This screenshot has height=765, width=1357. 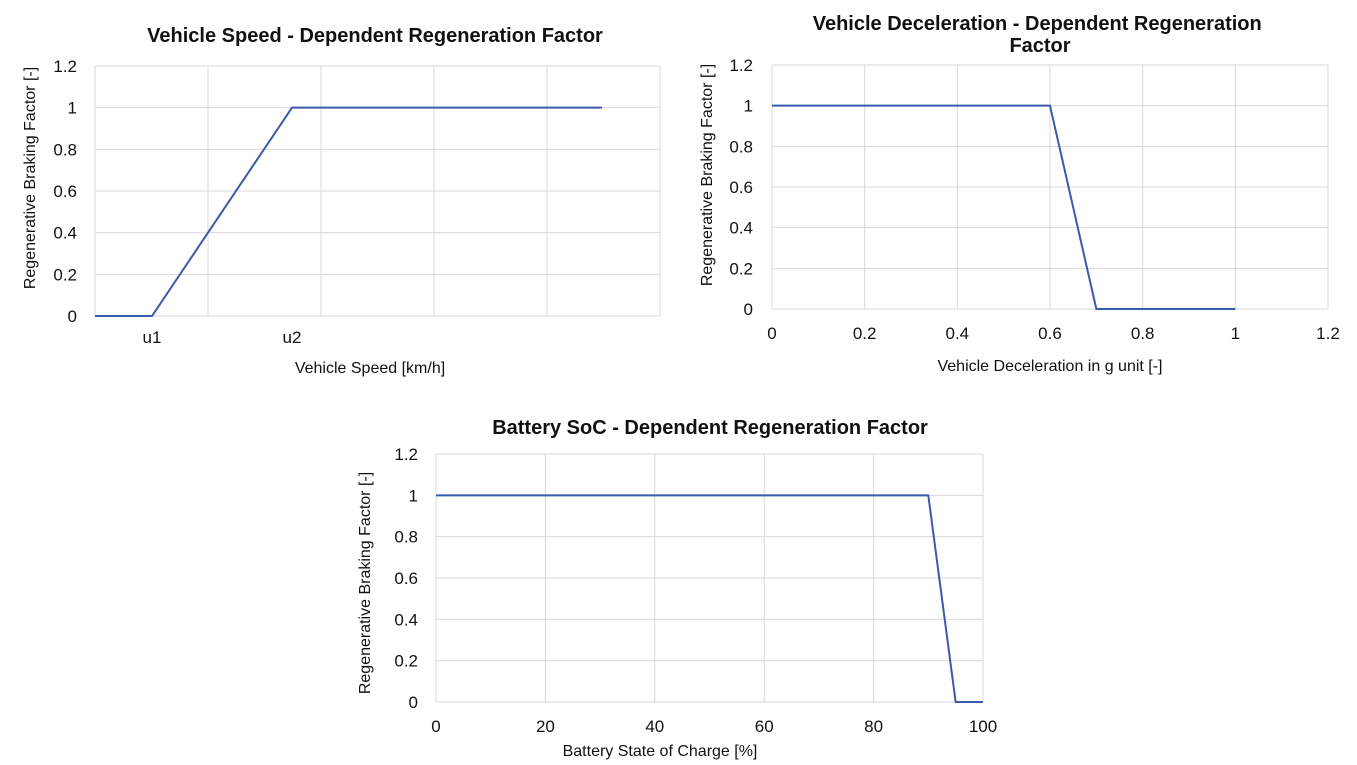 What do you see at coordinates (365, 583) in the screenshot?
I see `battery-soc-chart-y-label: Regenerative Braking Factor [-]` at bounding box center [365, 583].